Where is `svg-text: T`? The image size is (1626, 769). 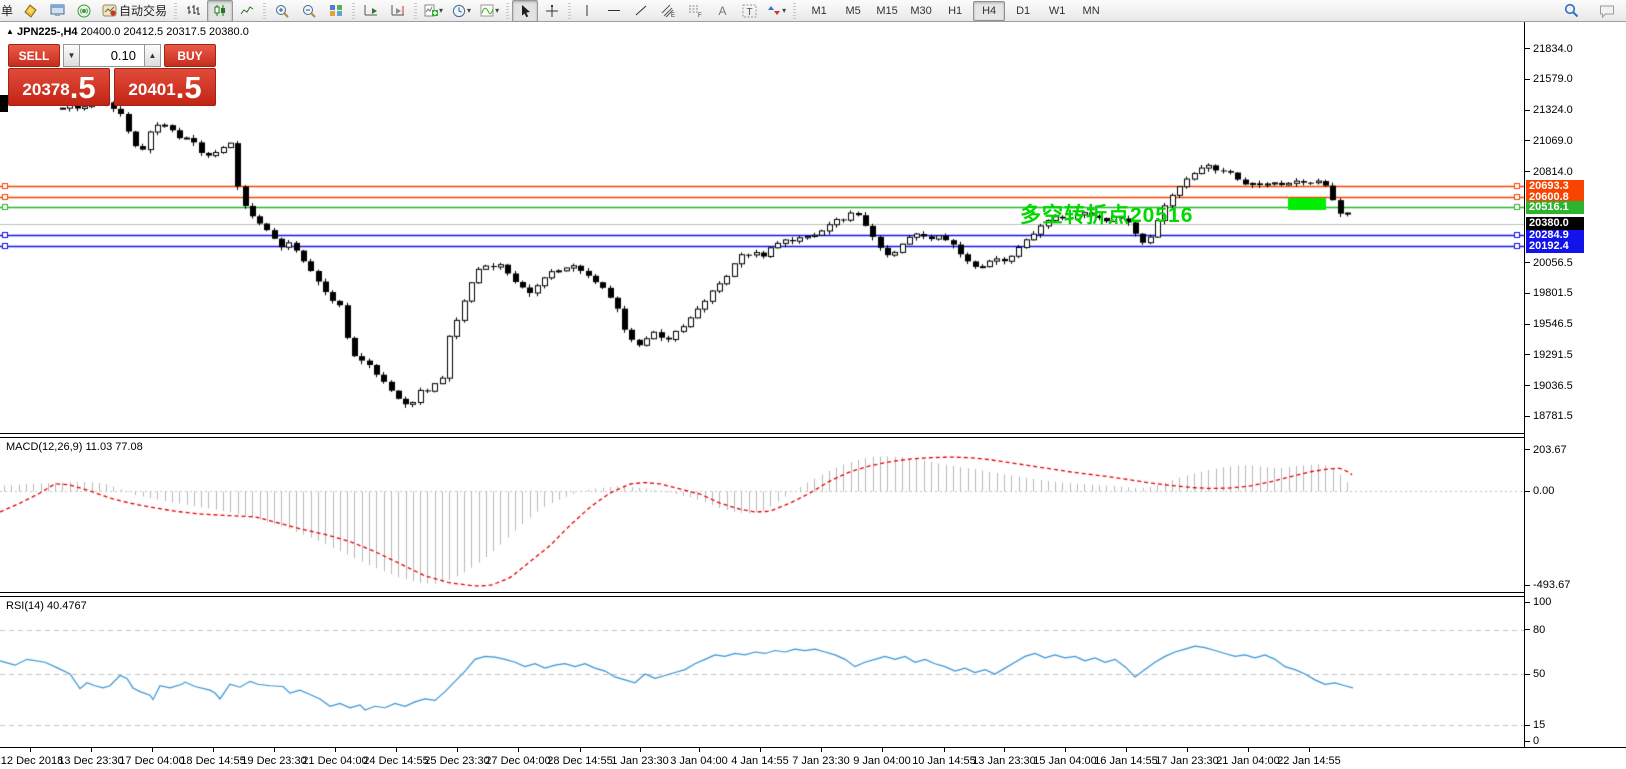
svg-text: T is located at coordinates (749, 12).